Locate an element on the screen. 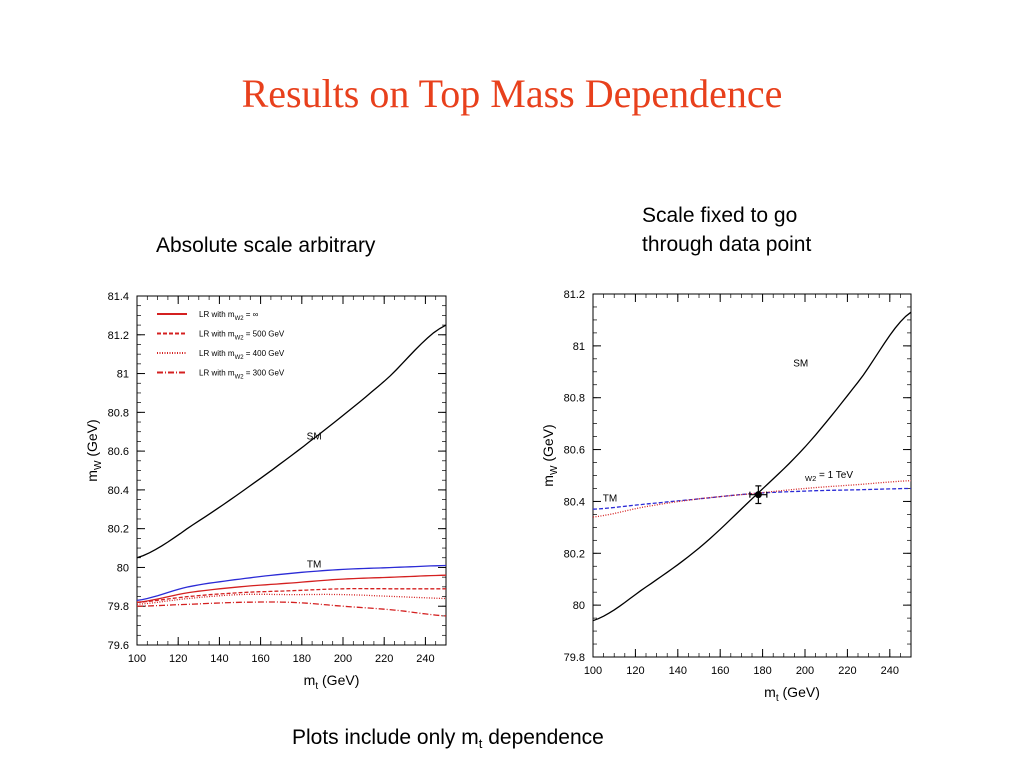 This screenshot has height=768, width=1024. left-plot-caption: Absolute scale arbitrary is located at coordinates (266, 245).